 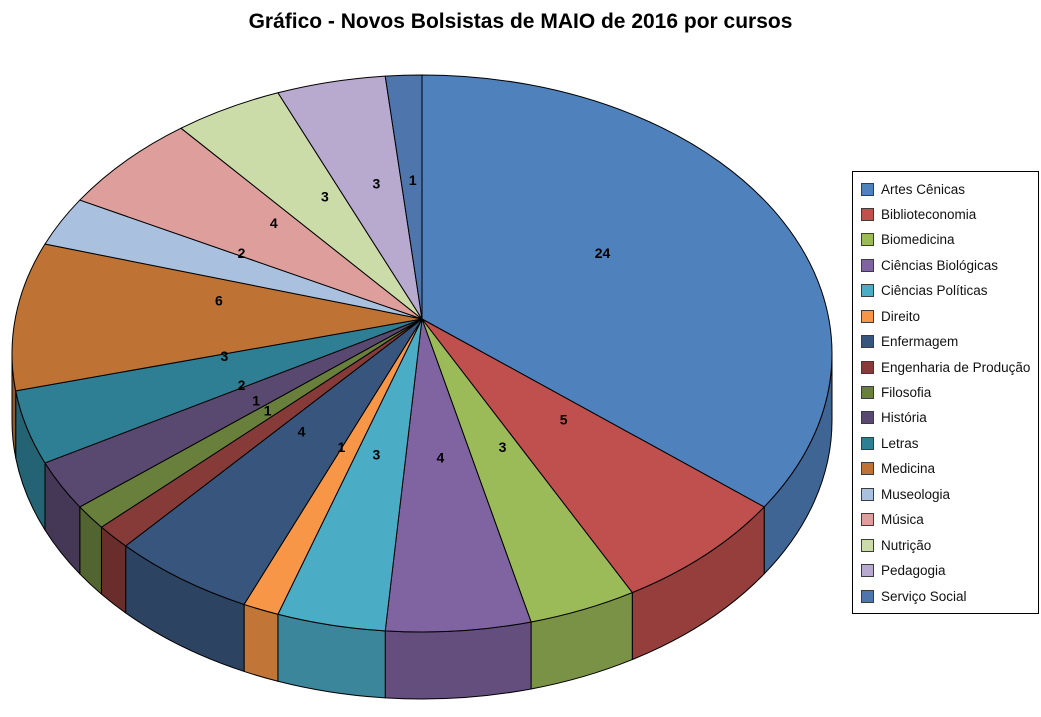 I want to click on legend-item-label: Medicina, so click(x=908, y=469).